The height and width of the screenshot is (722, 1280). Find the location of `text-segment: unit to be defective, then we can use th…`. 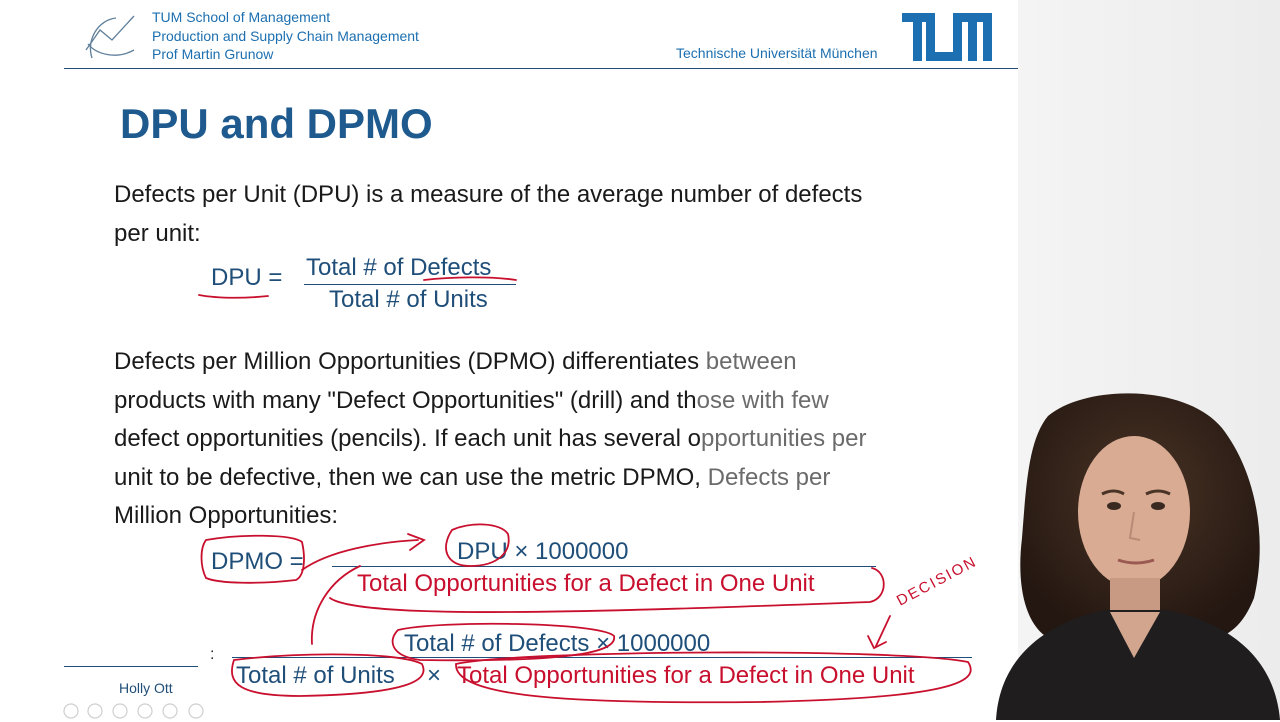

text-segment: unit to be defective, then we can use th… is located at coordinates (411, 477).